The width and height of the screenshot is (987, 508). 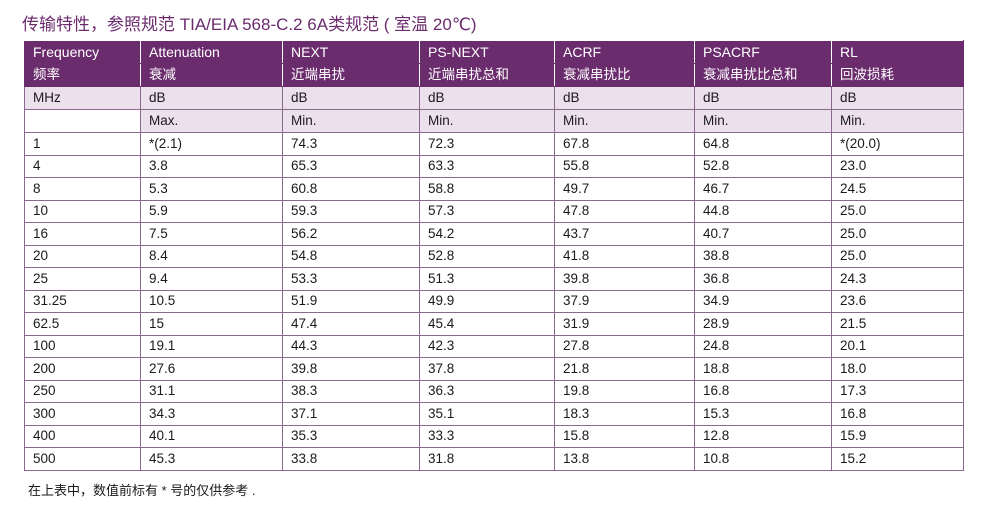 What do you see at coordinates (351, 459) in the screenshot?
I see `cell-next: 33.8` at bounding box center [351, 459].